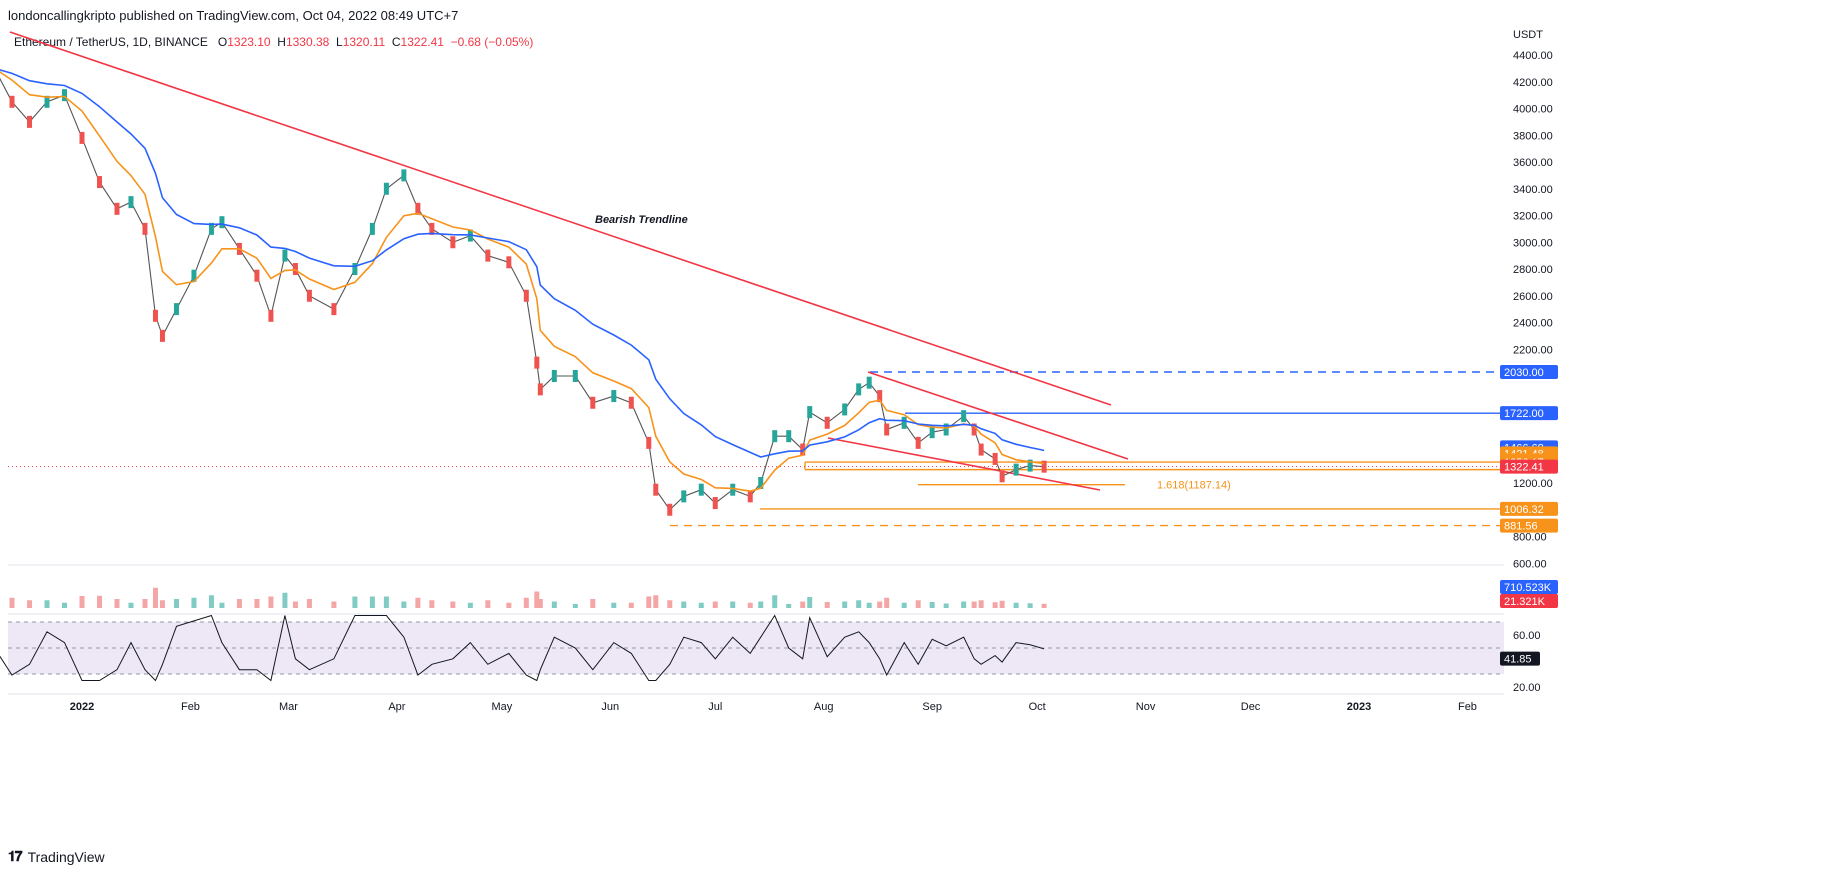 The height and width of the screenshot is (875, 1834). Describe the element at coordinates (610, 707) in the screenshot. I see `x-tick-label: Jun` at that location.